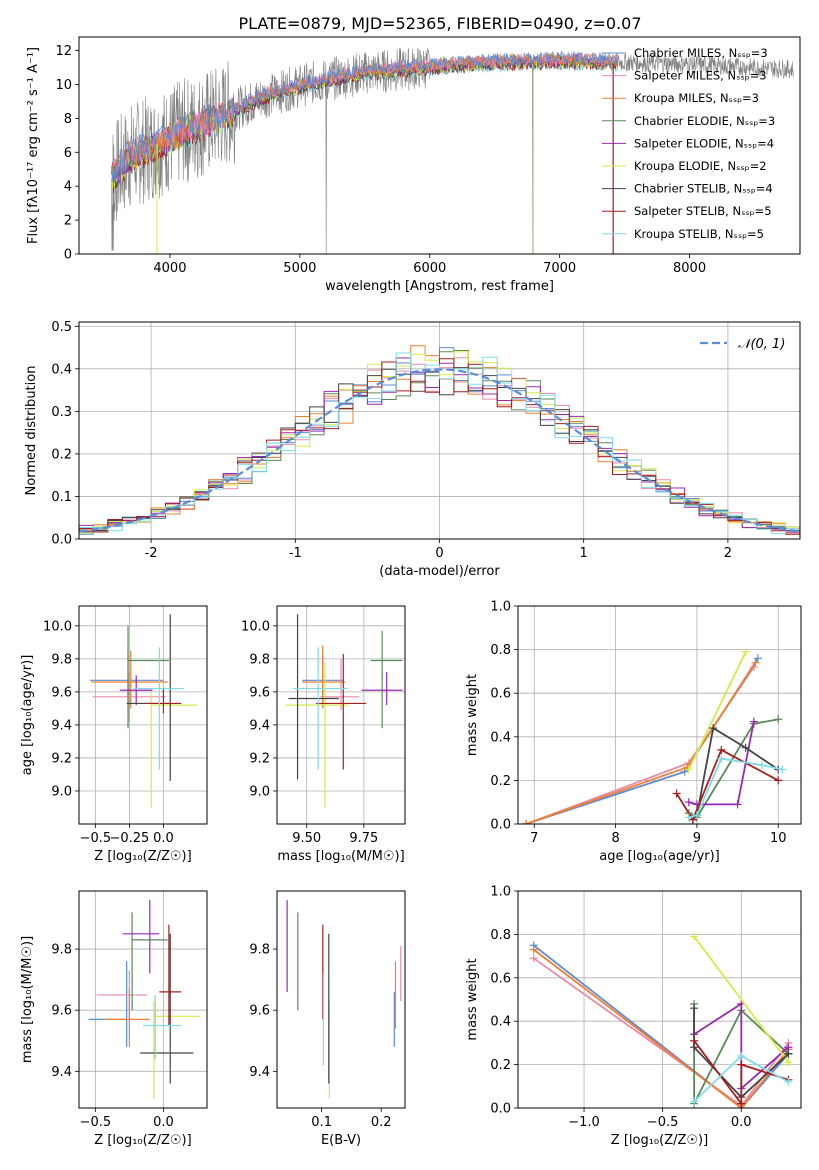 This screenshot has height=1170, width=819. What do you see at coordinates (259, 758) in the screenshot?
I see `y-tick-label: 9.2` at bounding box center [259, 758].